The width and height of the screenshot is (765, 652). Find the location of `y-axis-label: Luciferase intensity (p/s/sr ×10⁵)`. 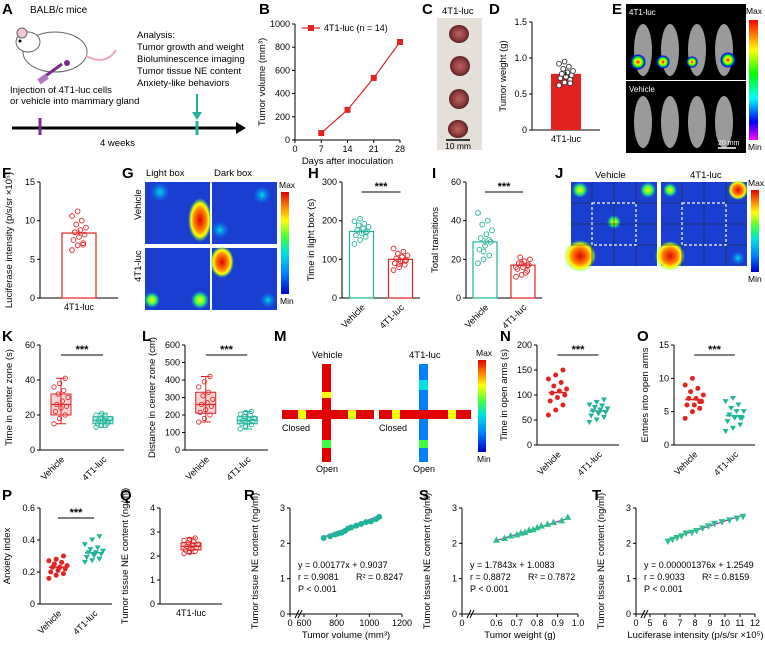

y-axis-label: Luciferase intensity (p/s/sr ×10⁵) is located at coordinates (9, 240).